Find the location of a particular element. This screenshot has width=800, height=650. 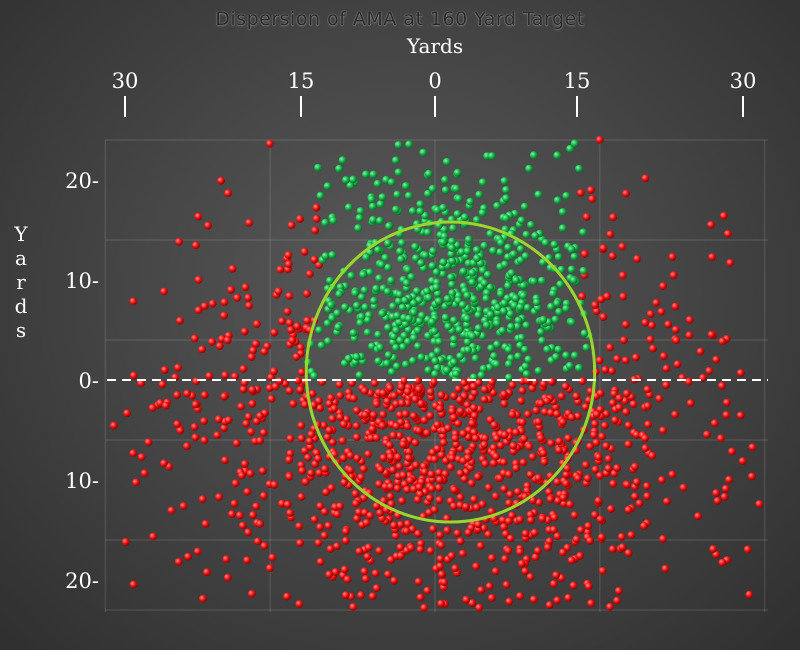

y-tick-label: 10- is located at coordinates (82, 481).